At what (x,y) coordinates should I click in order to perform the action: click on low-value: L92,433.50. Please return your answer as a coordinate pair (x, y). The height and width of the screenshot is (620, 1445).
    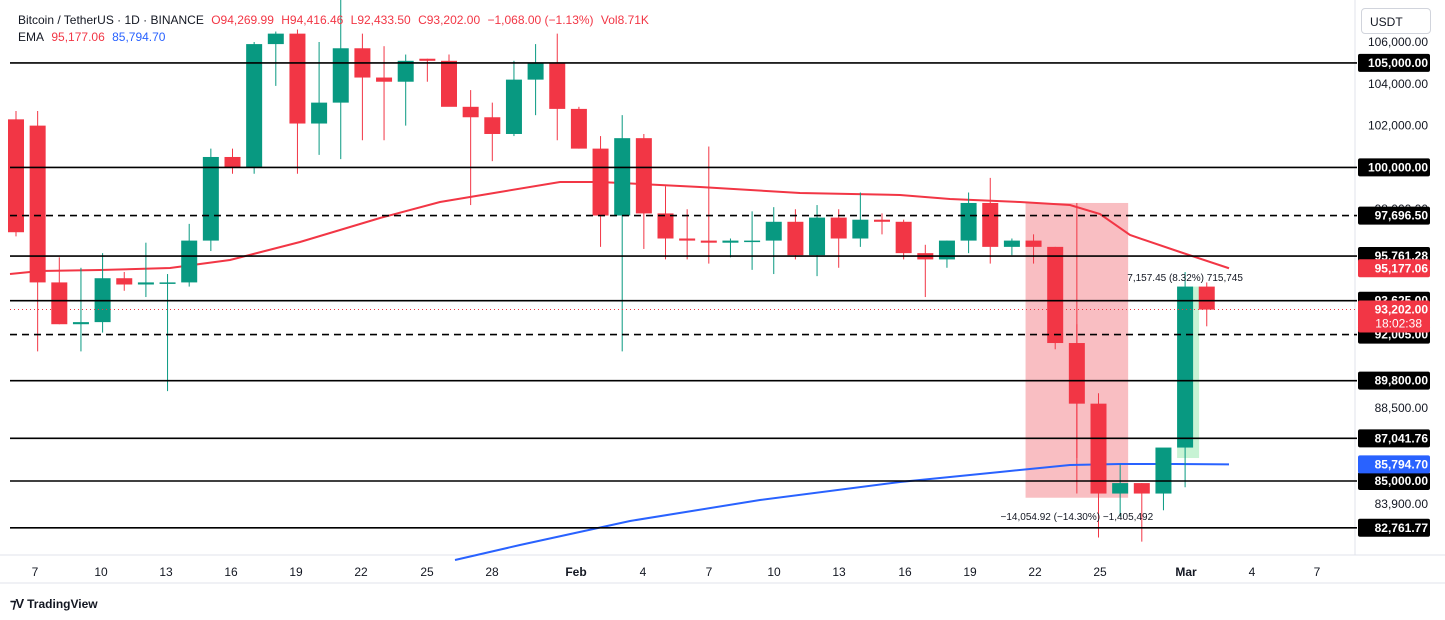
    Looking at the image, I should click on (380, 20).